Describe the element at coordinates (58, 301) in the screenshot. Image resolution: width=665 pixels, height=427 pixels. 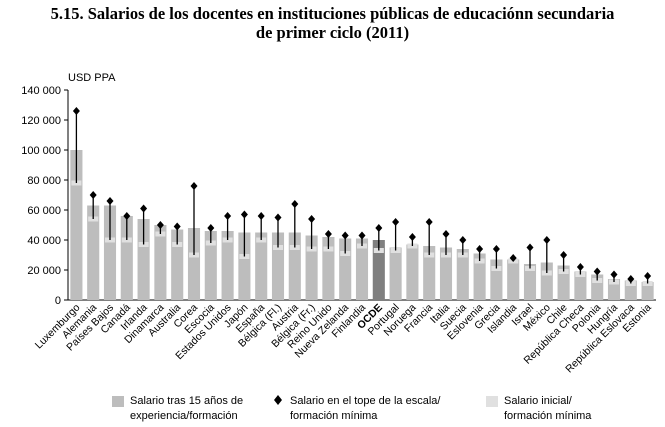
I see `y-tick-label: 0` at that location.